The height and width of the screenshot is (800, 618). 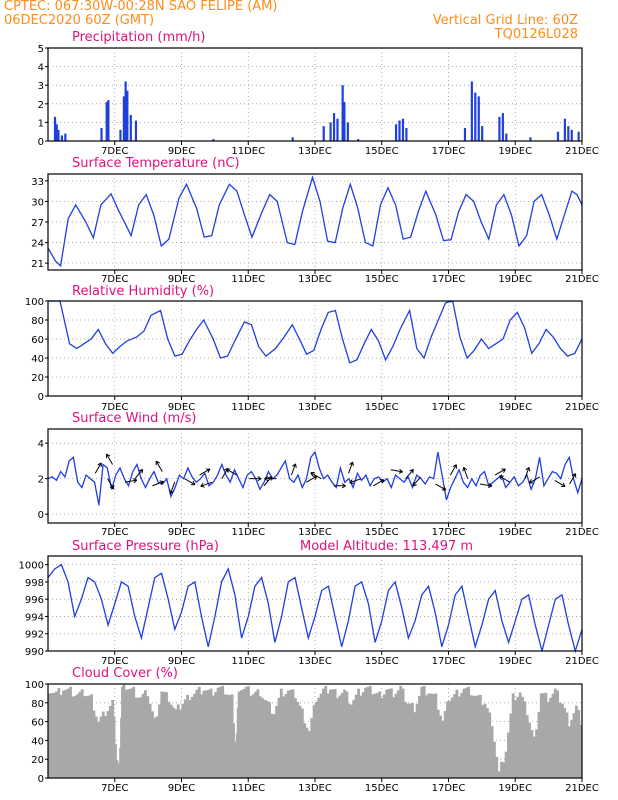 What do you see at coordinates (37, 760) in the screenshot?
I see `y-tick-label: 20` at bounding box center [37, 760].